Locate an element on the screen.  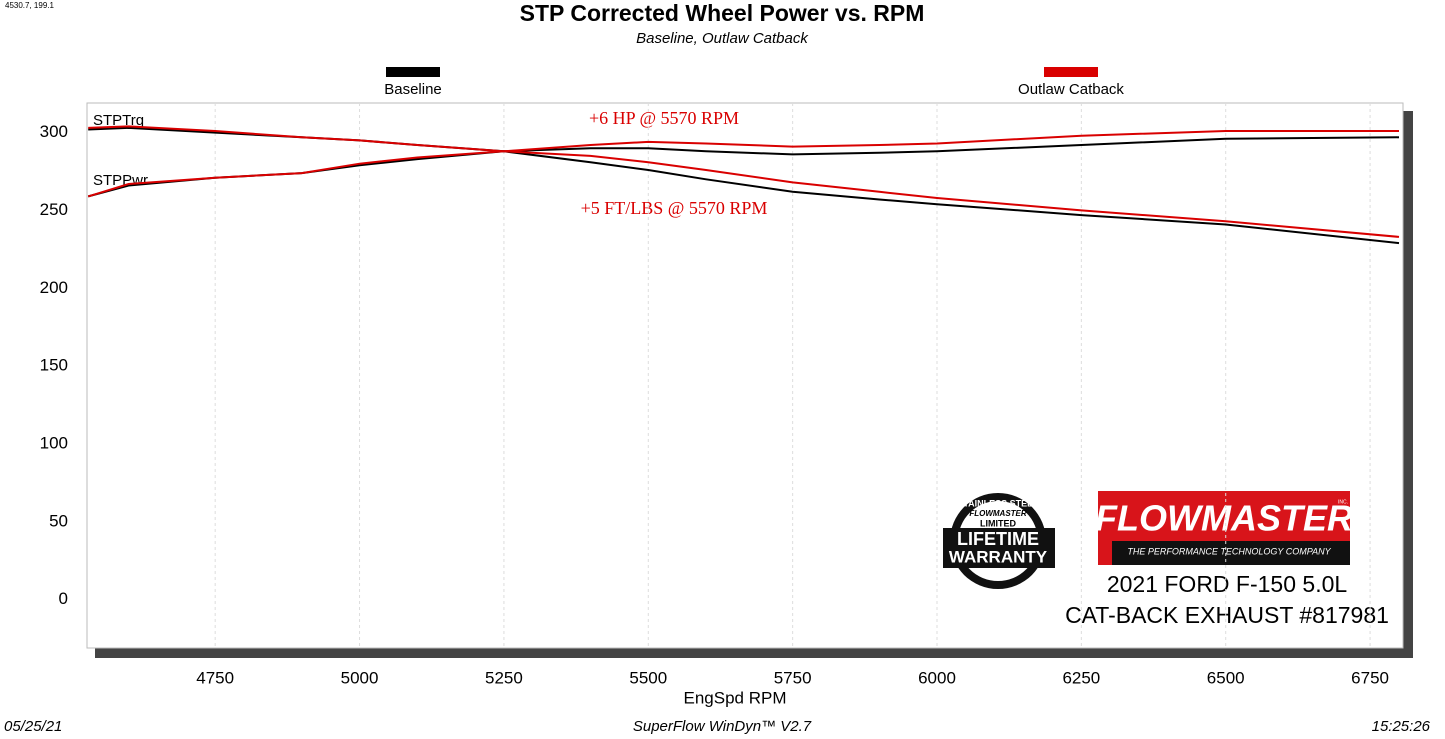
y-tick-label: 300 is located at coordinates (54, 131).